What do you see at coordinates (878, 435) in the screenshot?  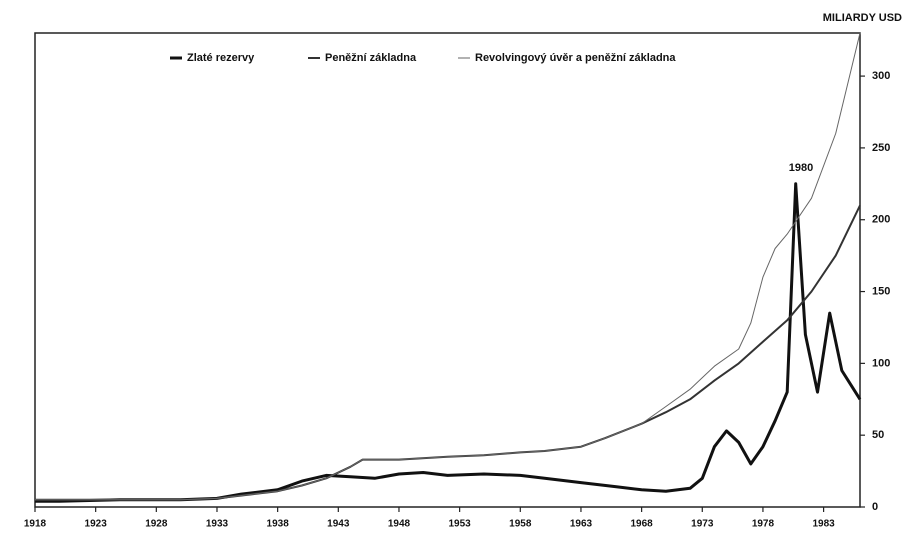 I see `y-tick-label: 50` at bounding box center [878, 435].